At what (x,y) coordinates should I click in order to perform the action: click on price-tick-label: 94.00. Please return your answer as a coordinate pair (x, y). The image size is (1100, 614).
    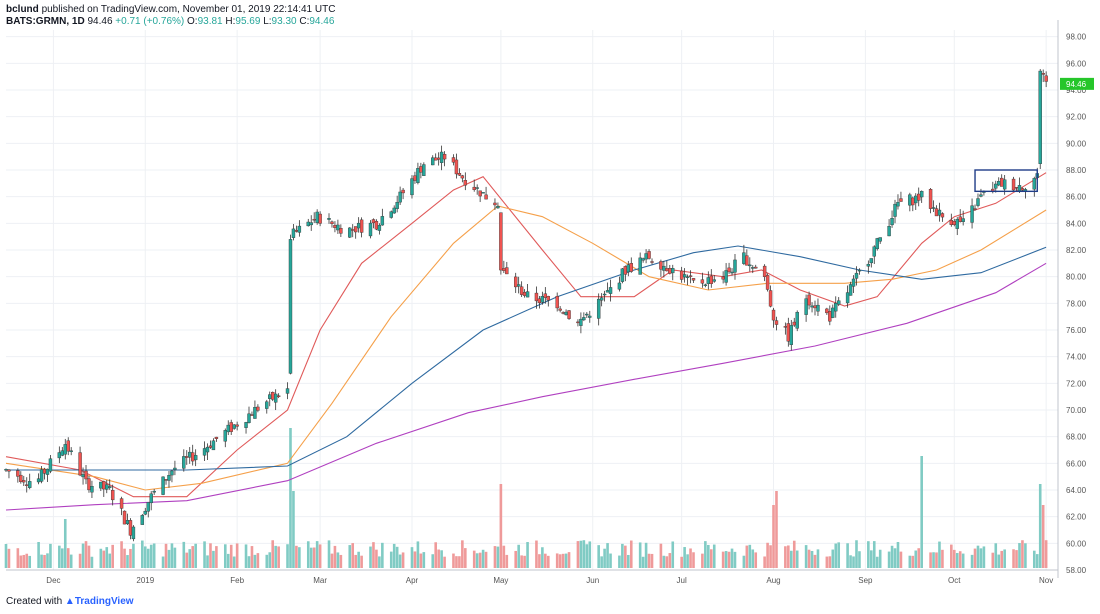
    Looking at the image, I should click on (1076, 90).